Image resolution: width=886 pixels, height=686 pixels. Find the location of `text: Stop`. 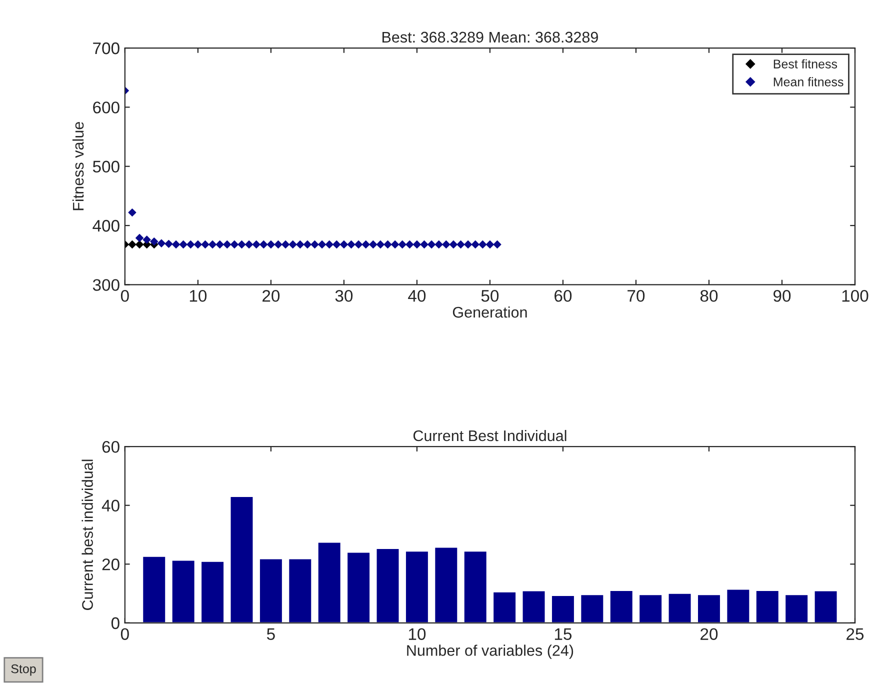

text: Stop is located at coordinates (23, 670).